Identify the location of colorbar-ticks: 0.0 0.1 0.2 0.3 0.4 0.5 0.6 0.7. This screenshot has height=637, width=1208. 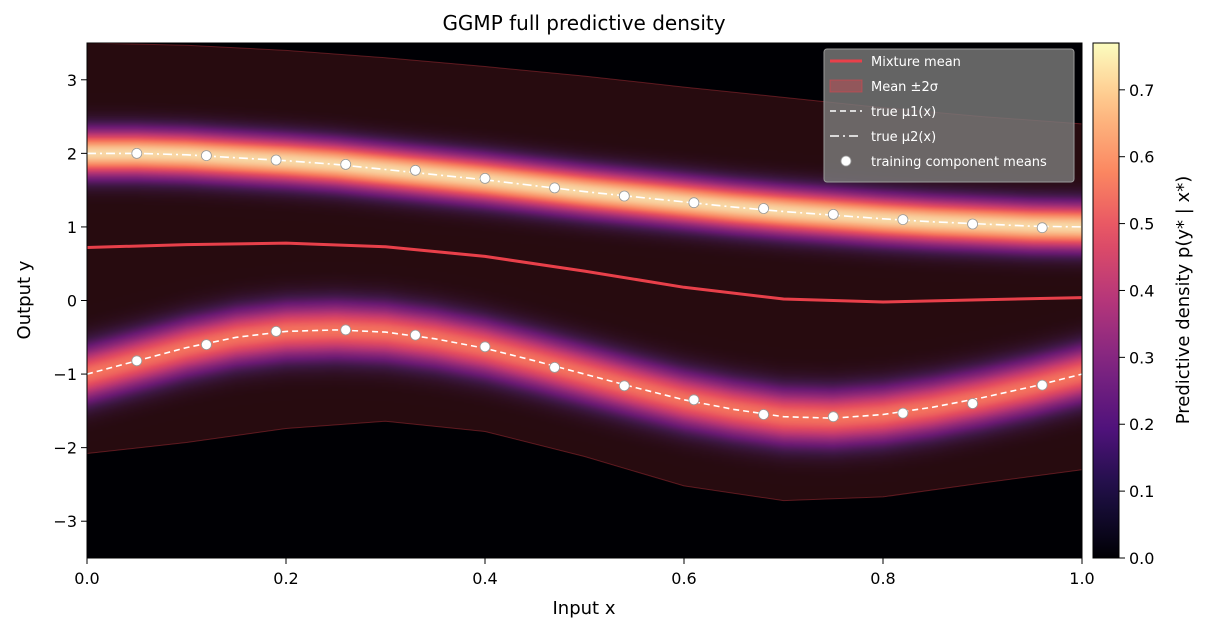
(1136, 324).